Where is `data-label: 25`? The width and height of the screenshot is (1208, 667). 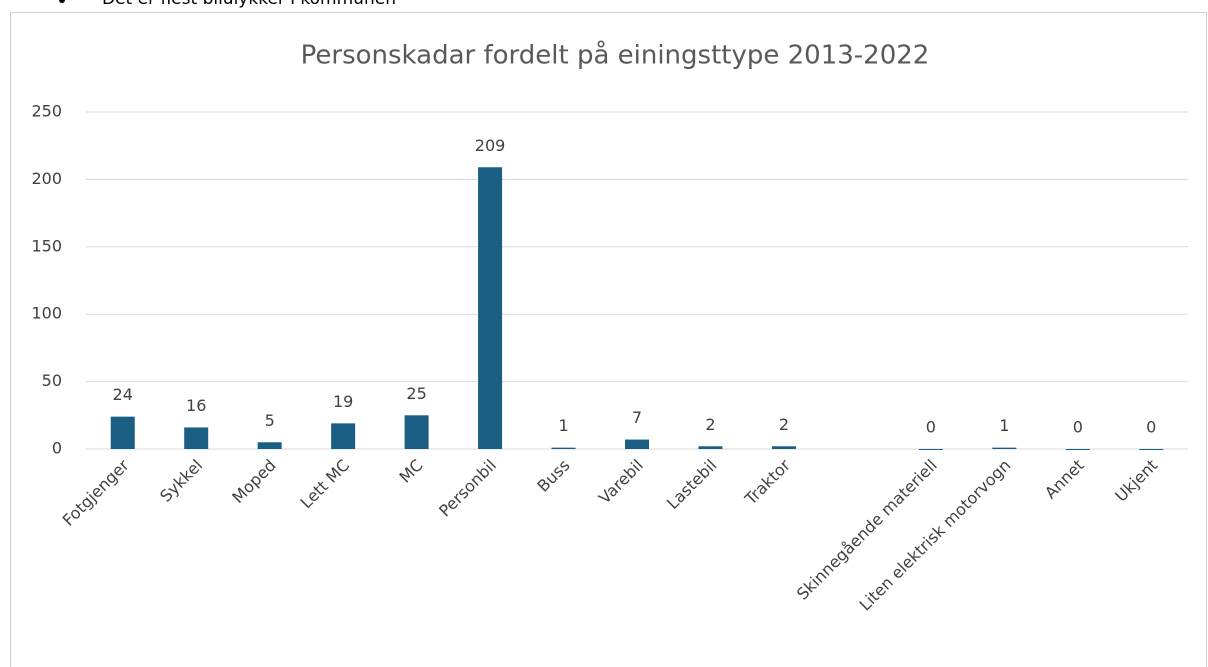
data-label: 25 is located at coordinates (416, 393).